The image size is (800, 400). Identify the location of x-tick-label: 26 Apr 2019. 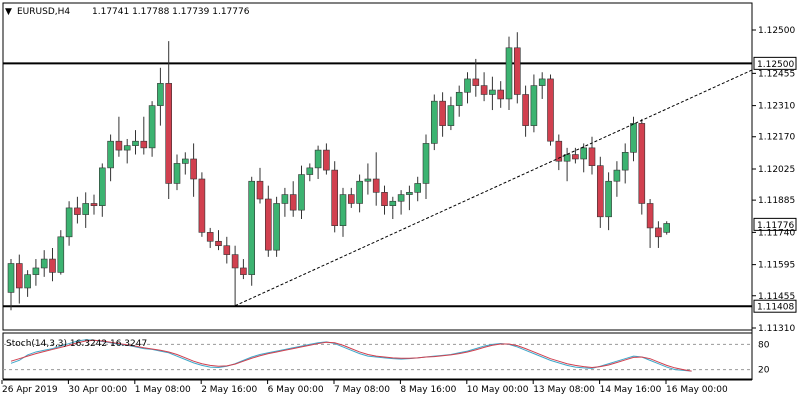
(30, 390).